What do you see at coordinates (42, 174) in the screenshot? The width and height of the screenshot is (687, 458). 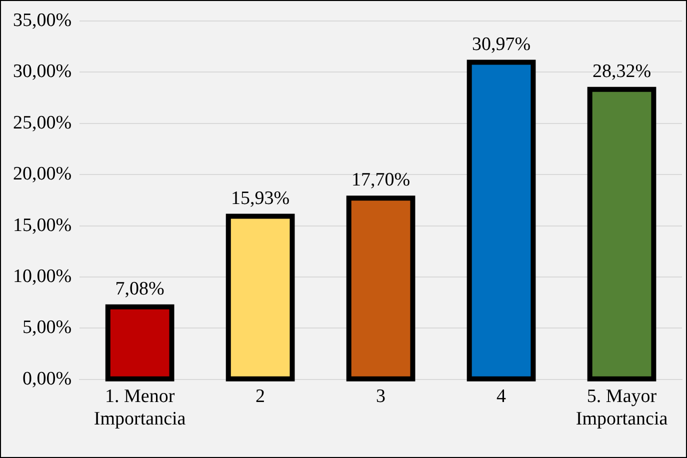 I see `y-tick-label: 20,00%` at bounding box center [42, 174].